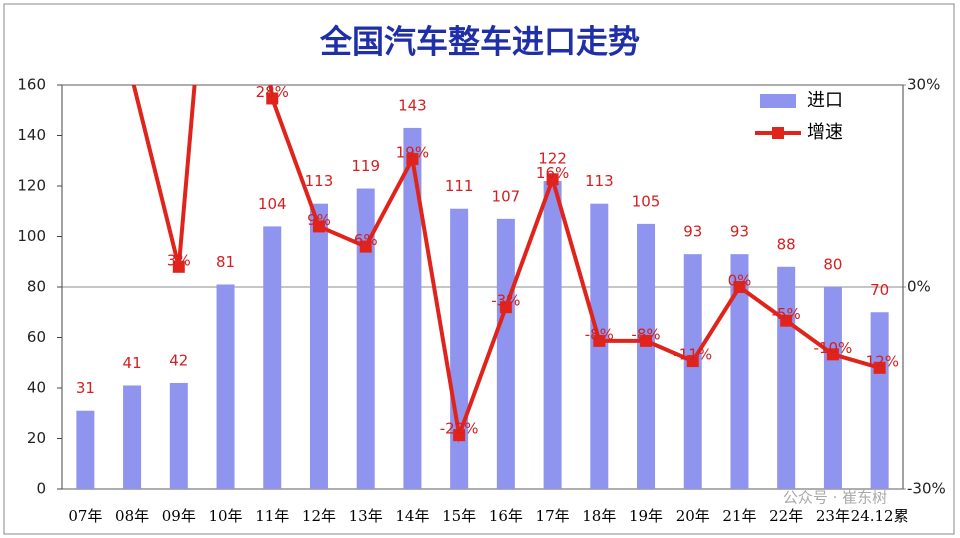 This screenshot has width=960, height=538. I want to click on line-value-label: 28%, so click(272, 92).